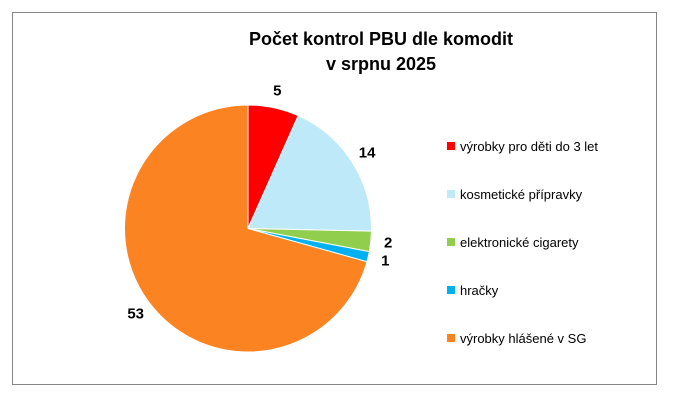 The height and width of the screenshot is (401, 673). I want to click on chart-title-line-2: v srpnu 2025, so click(381, 64).